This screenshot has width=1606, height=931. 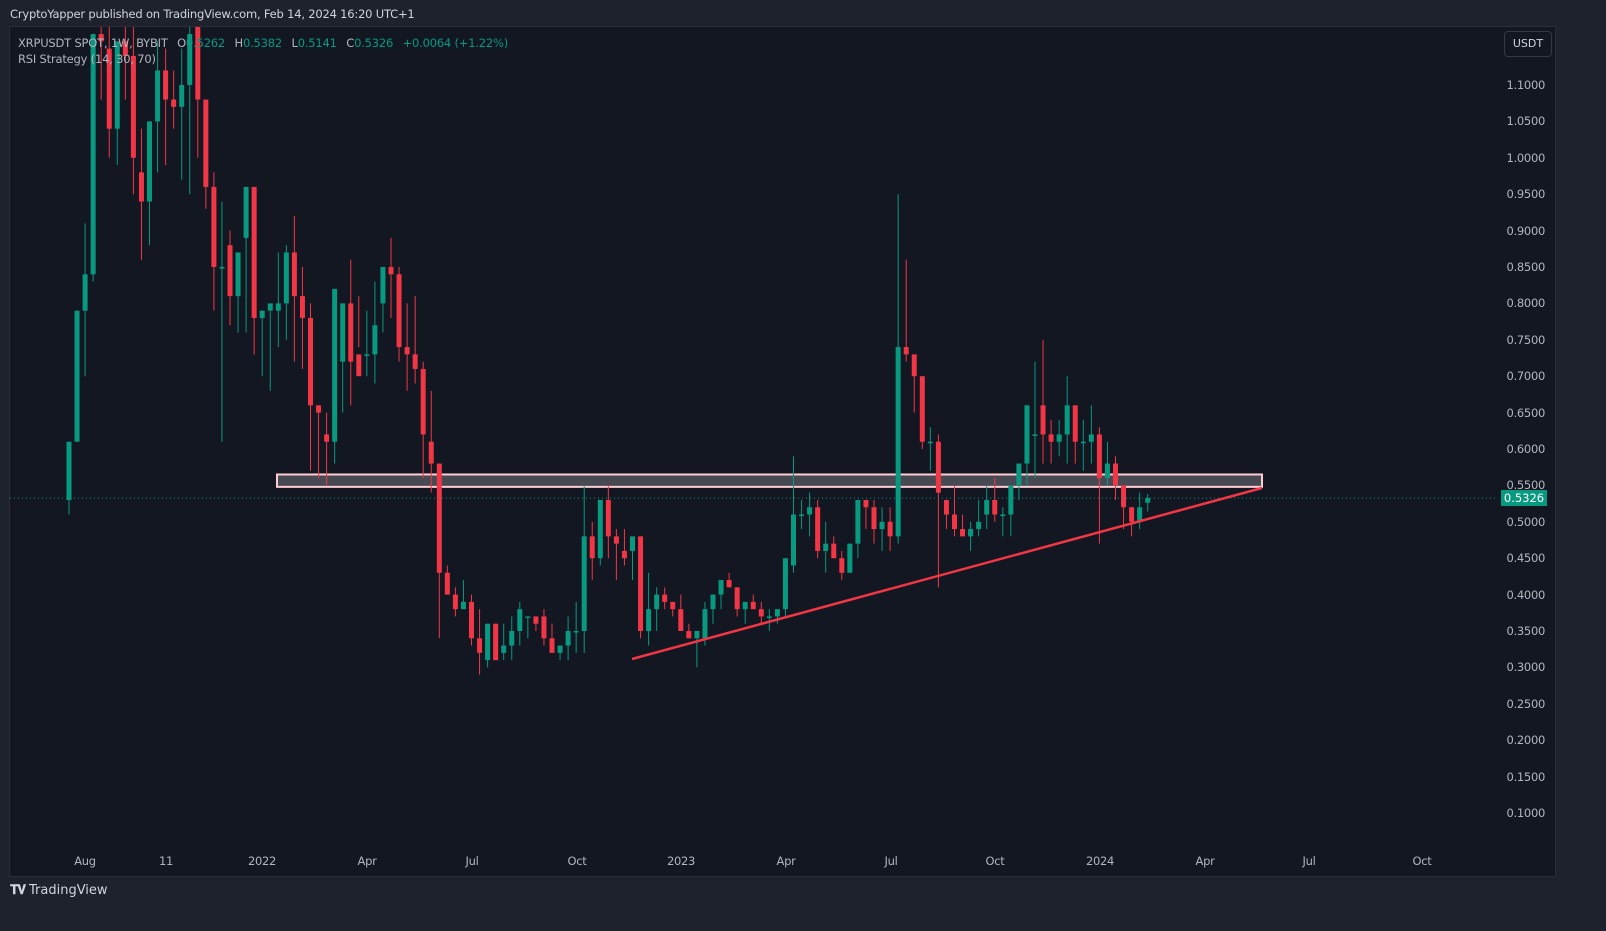 I want to click on price-tick-label: 1.0000, so click(x=1526, y=157).